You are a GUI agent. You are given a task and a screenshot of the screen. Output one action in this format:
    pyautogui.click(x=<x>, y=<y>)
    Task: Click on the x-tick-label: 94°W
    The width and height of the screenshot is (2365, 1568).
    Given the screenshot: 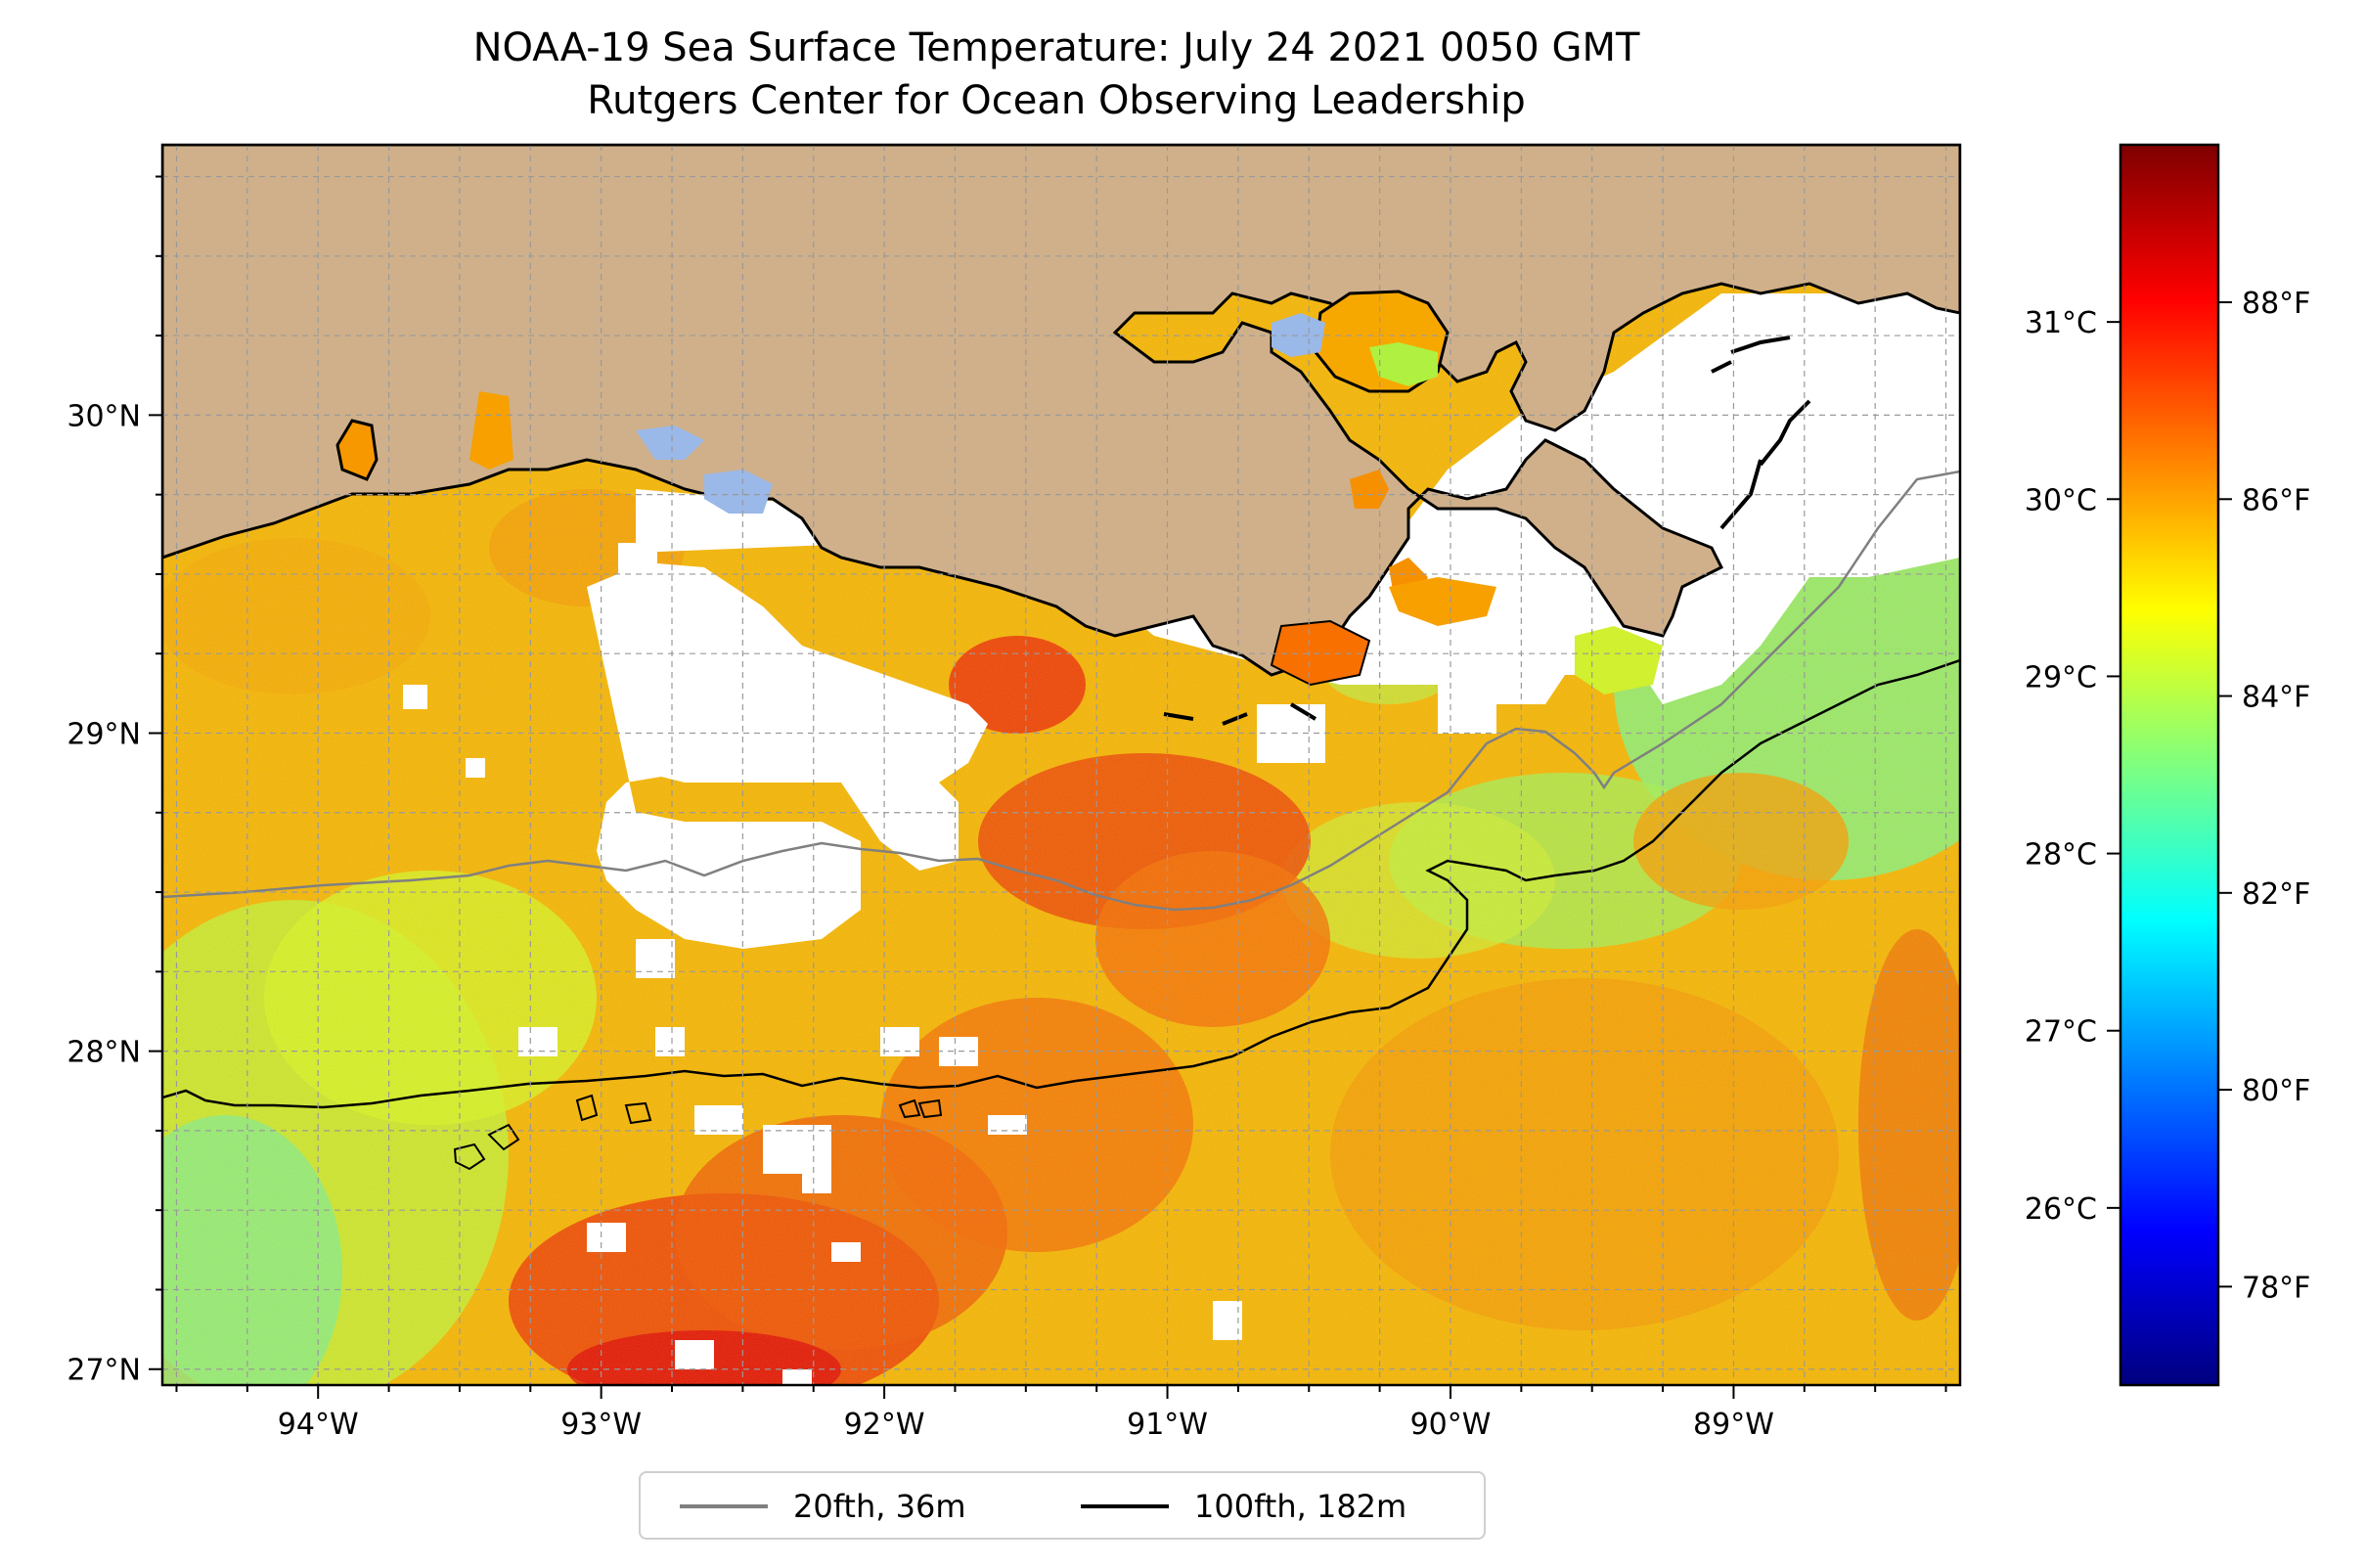 What is the action you would take?
    pyautogui.click(x=318, y=1425)
    